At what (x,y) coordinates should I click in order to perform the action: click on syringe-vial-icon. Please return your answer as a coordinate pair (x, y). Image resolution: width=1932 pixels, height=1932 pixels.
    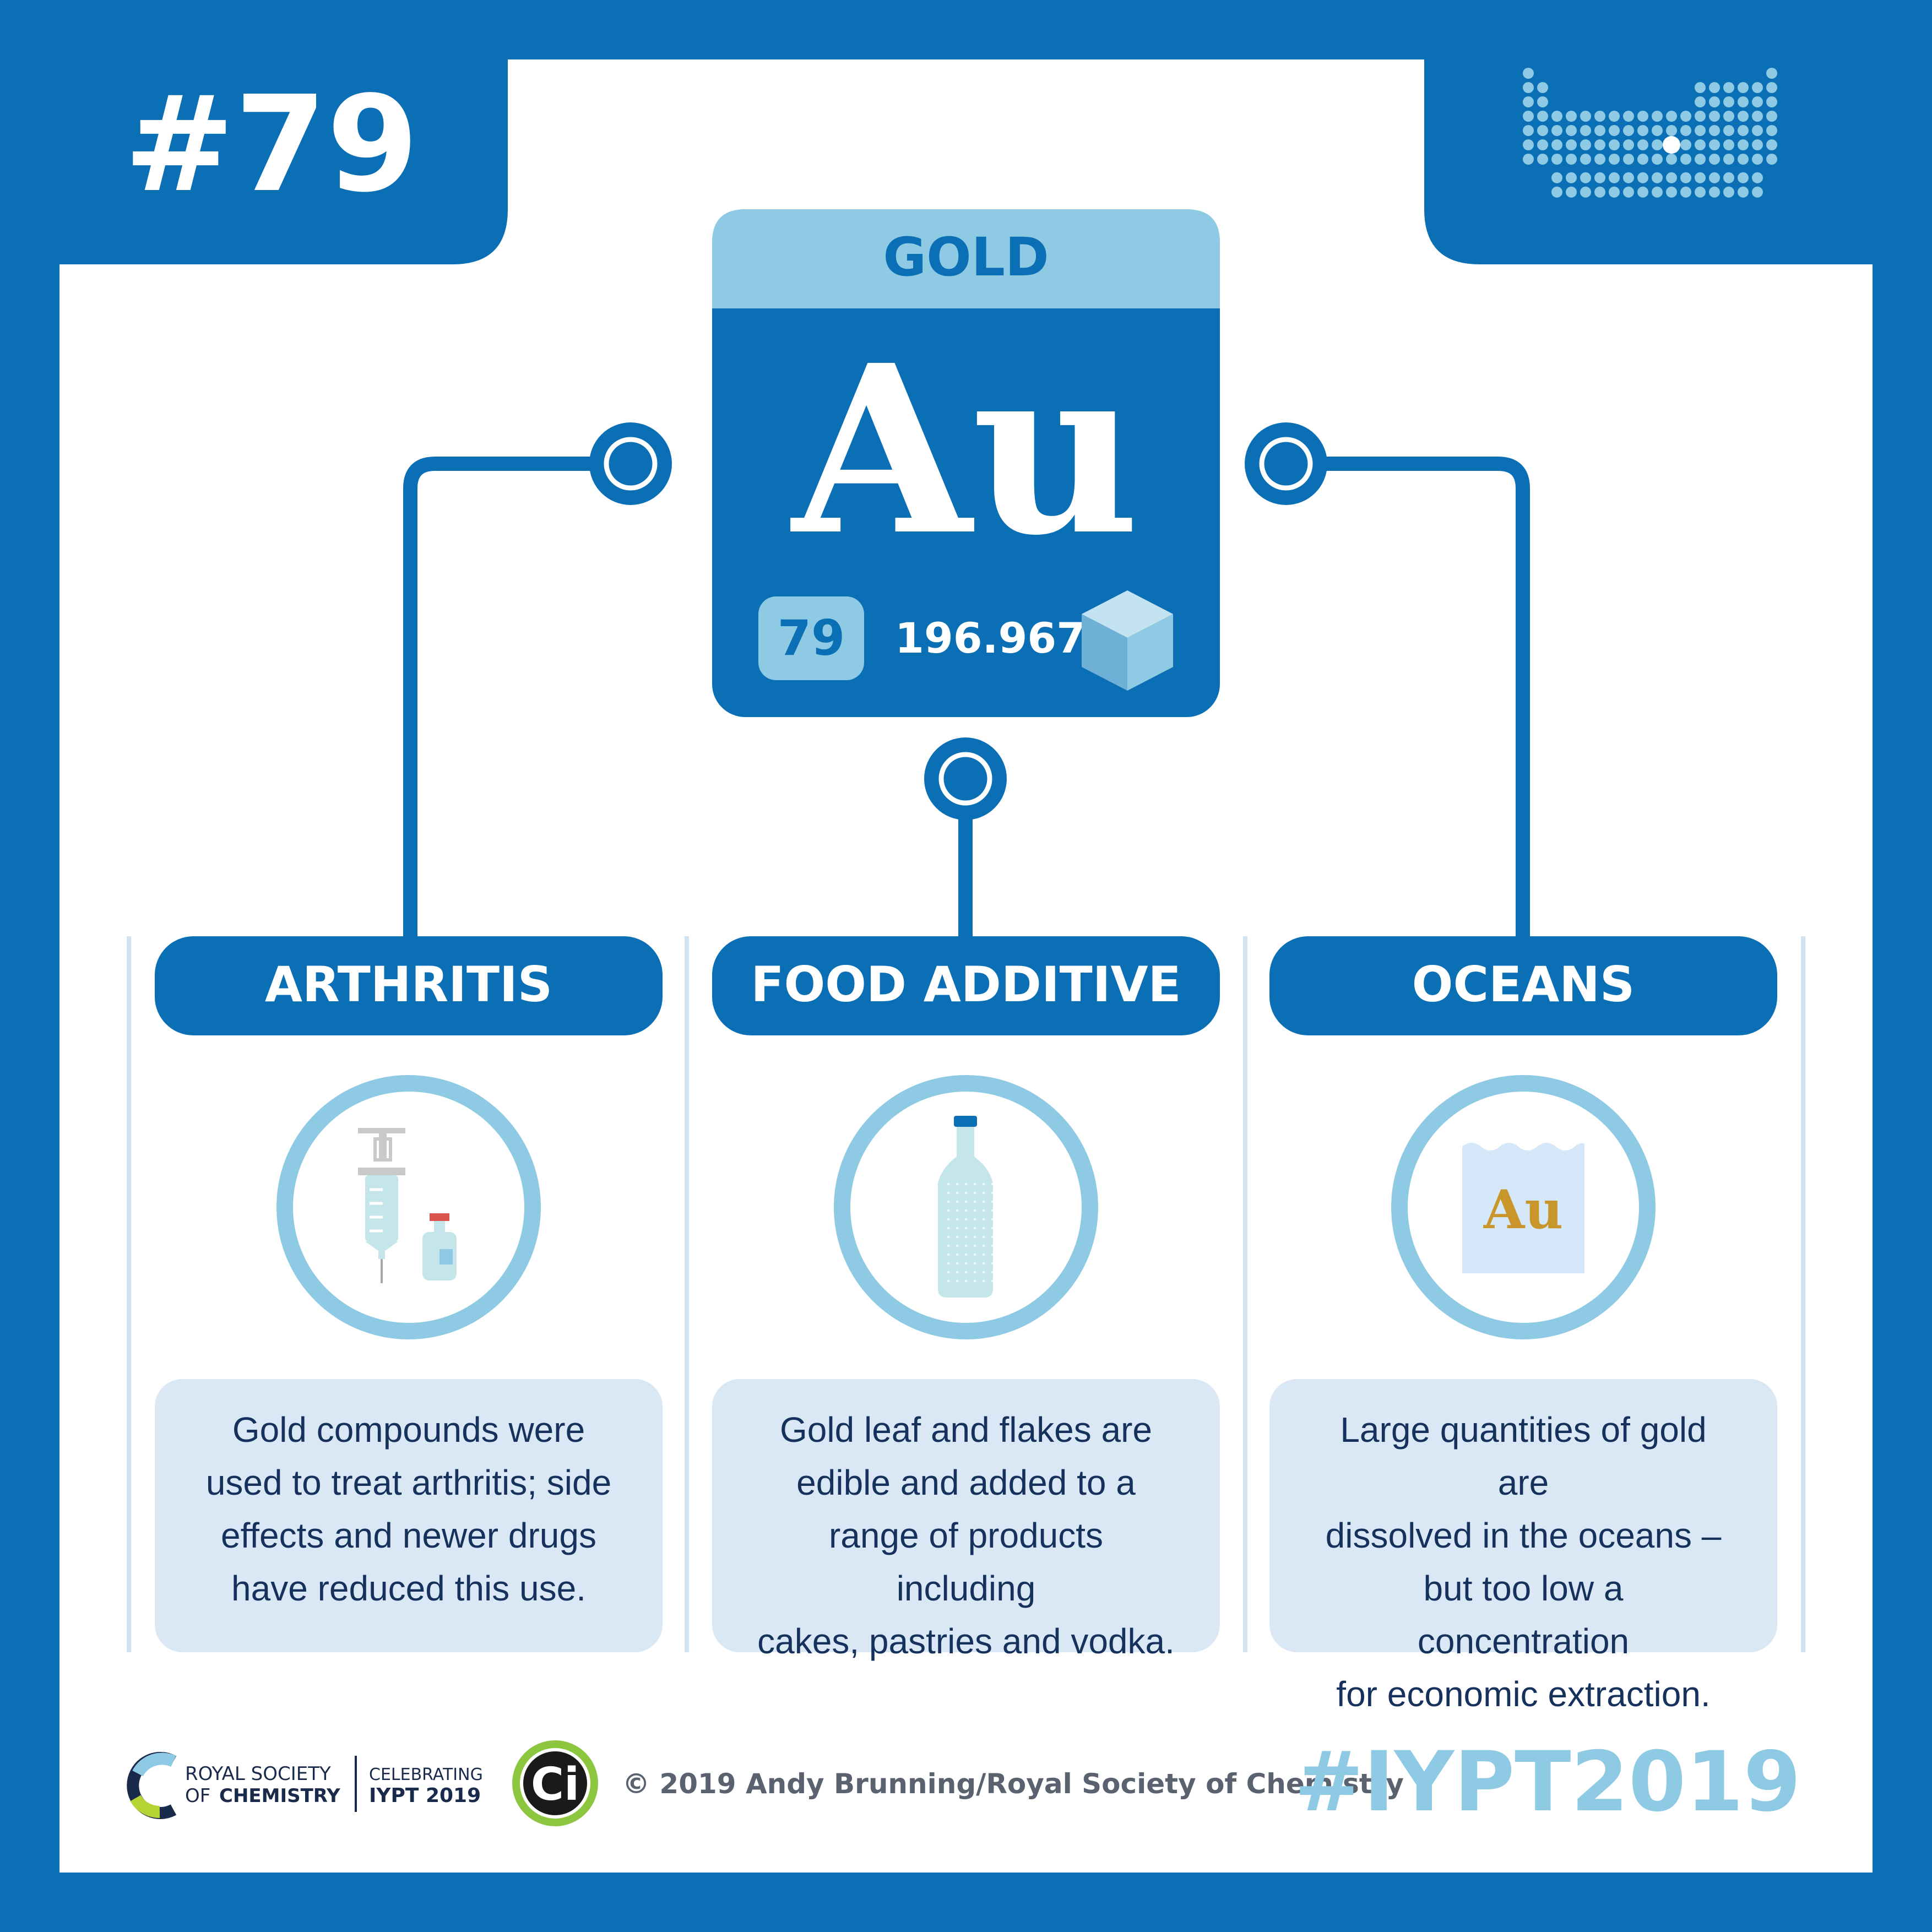
    Looking at the image, I should click on (407, 1205).